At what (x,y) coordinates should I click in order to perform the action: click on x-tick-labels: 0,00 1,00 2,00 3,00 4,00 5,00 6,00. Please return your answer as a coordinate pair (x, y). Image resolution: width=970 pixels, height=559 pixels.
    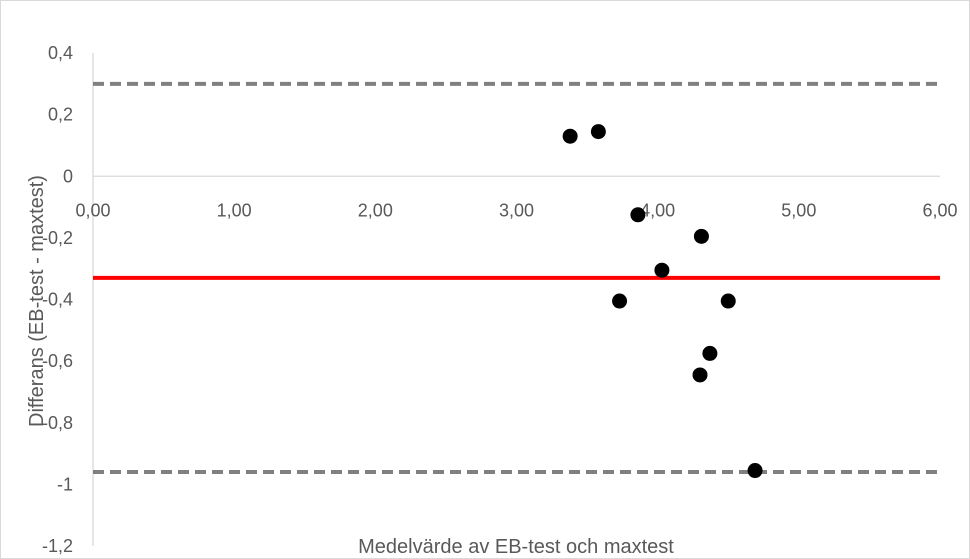
    Looking at the image, I should click on (516, 210).